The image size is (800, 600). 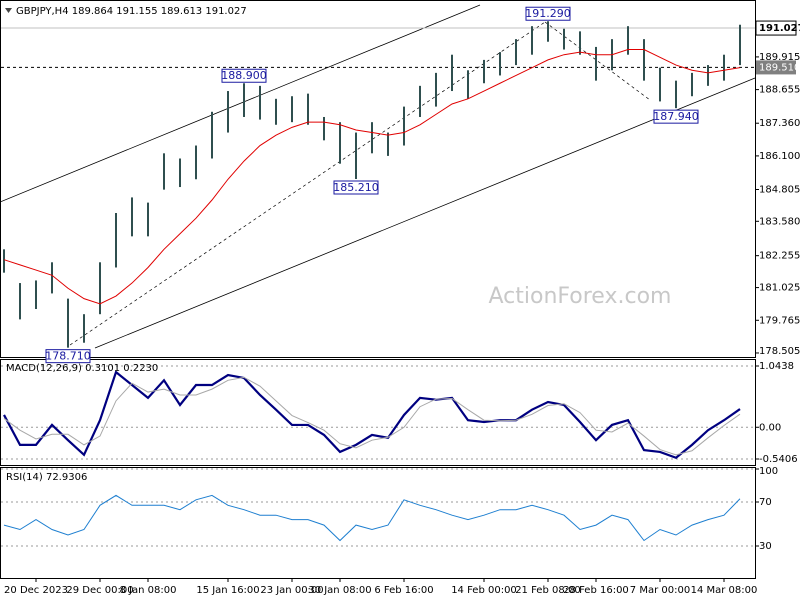 What do you see at coordinates (779, 90) in the screenshot?
I see `y-tick-label: 188.655` at bounding box center [779, 90].